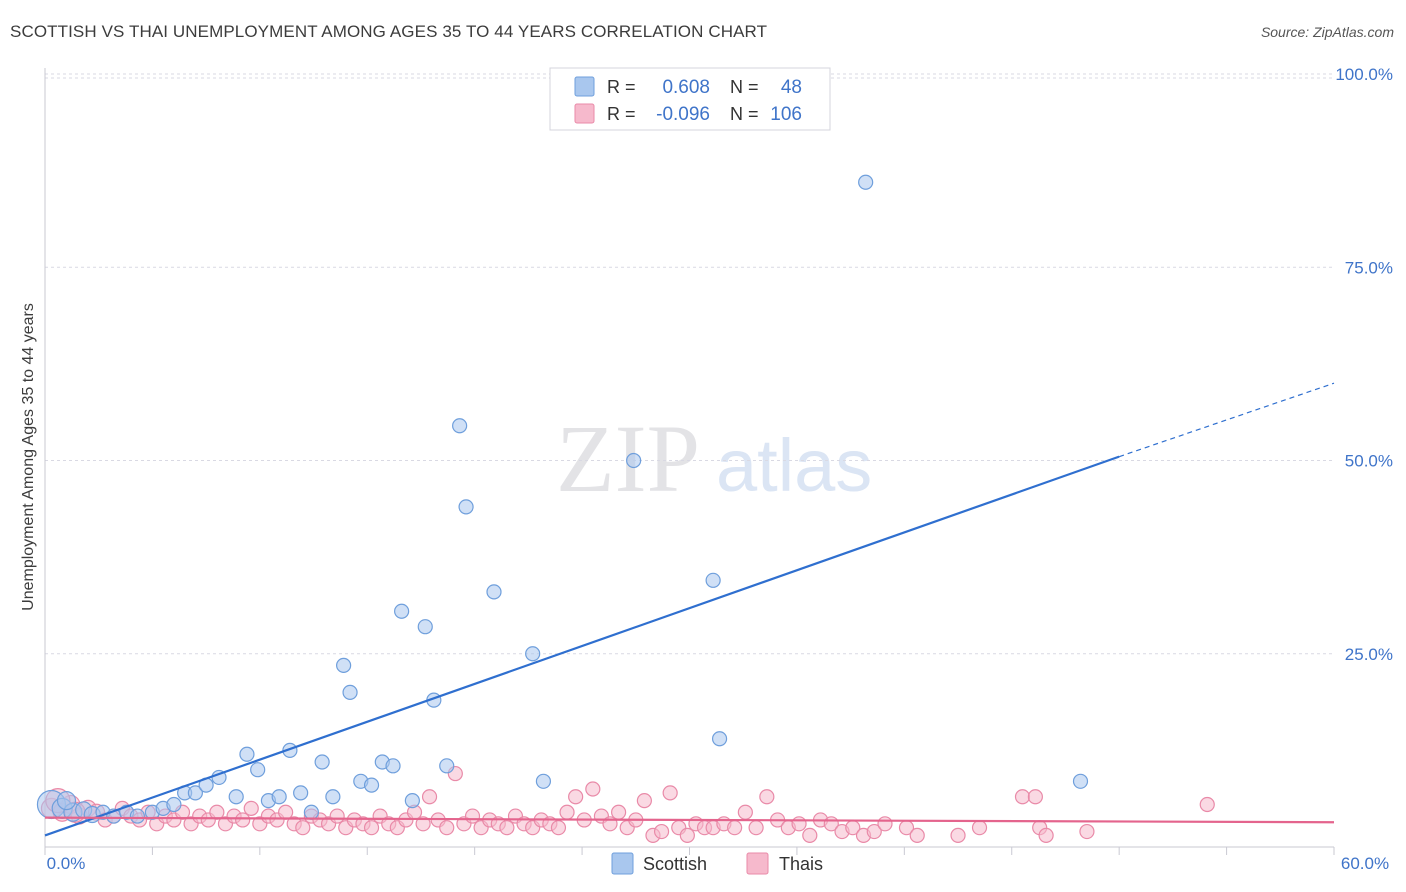 The image size is (1406, 892). What do you see at coordinates (786, 114) in the screenshot?
I see `legend-n-value-thais: 106` at bounding box center [786, 114].